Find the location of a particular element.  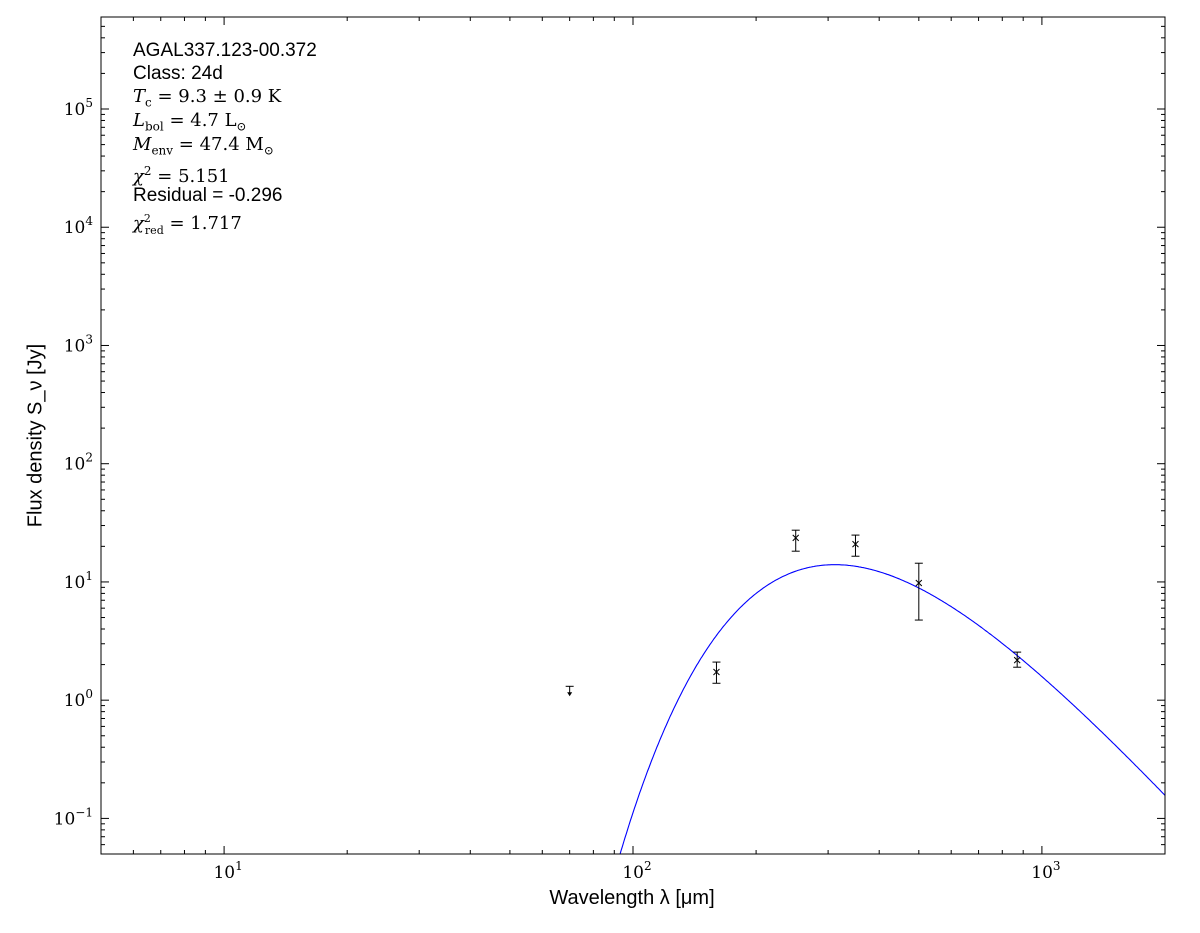

y-tick-label: 10¹ is located at coordinates (78, 581).